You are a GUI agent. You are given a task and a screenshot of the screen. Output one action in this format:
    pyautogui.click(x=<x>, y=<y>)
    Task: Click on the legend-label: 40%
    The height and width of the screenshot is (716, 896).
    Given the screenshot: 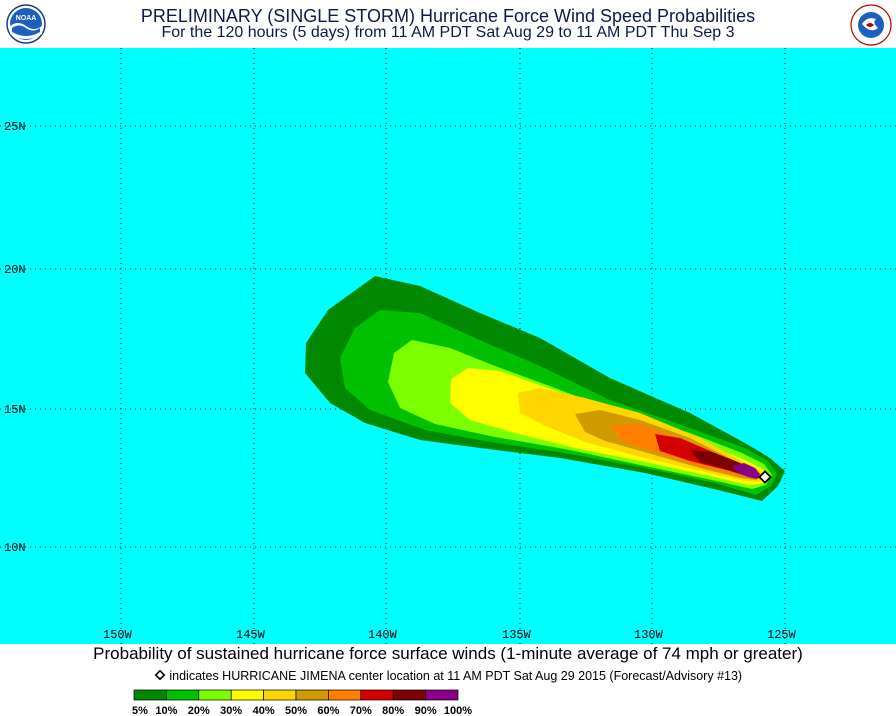 What is the action you would take?
    pyautogui.click(x=264, y=710)
    